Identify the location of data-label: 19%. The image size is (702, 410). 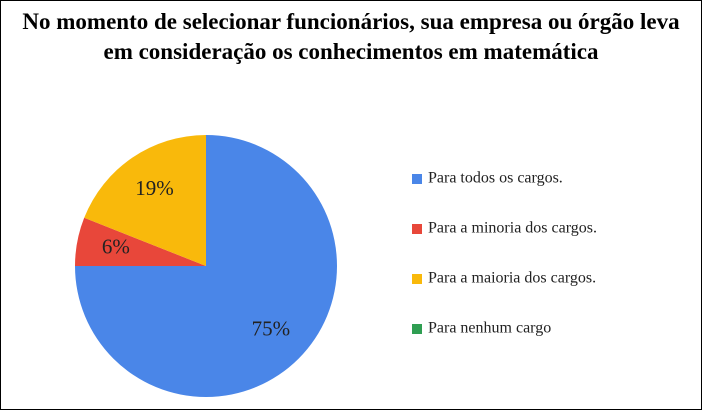
(154, 188).